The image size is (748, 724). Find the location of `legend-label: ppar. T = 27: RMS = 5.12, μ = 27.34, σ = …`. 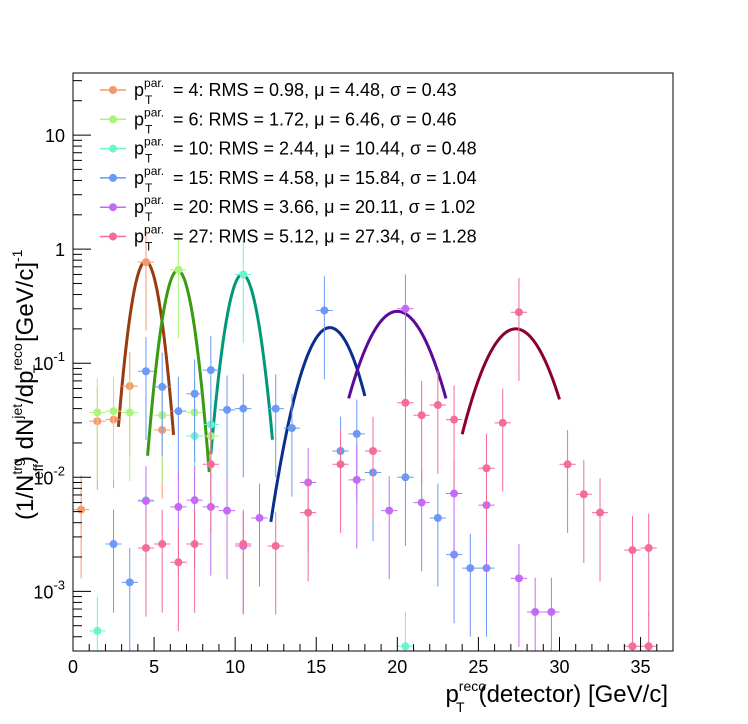

legend-label: ppar. T = 27: RMS = 5.12, μ = 27.34, σ = … is located at coordinates (305, 238).